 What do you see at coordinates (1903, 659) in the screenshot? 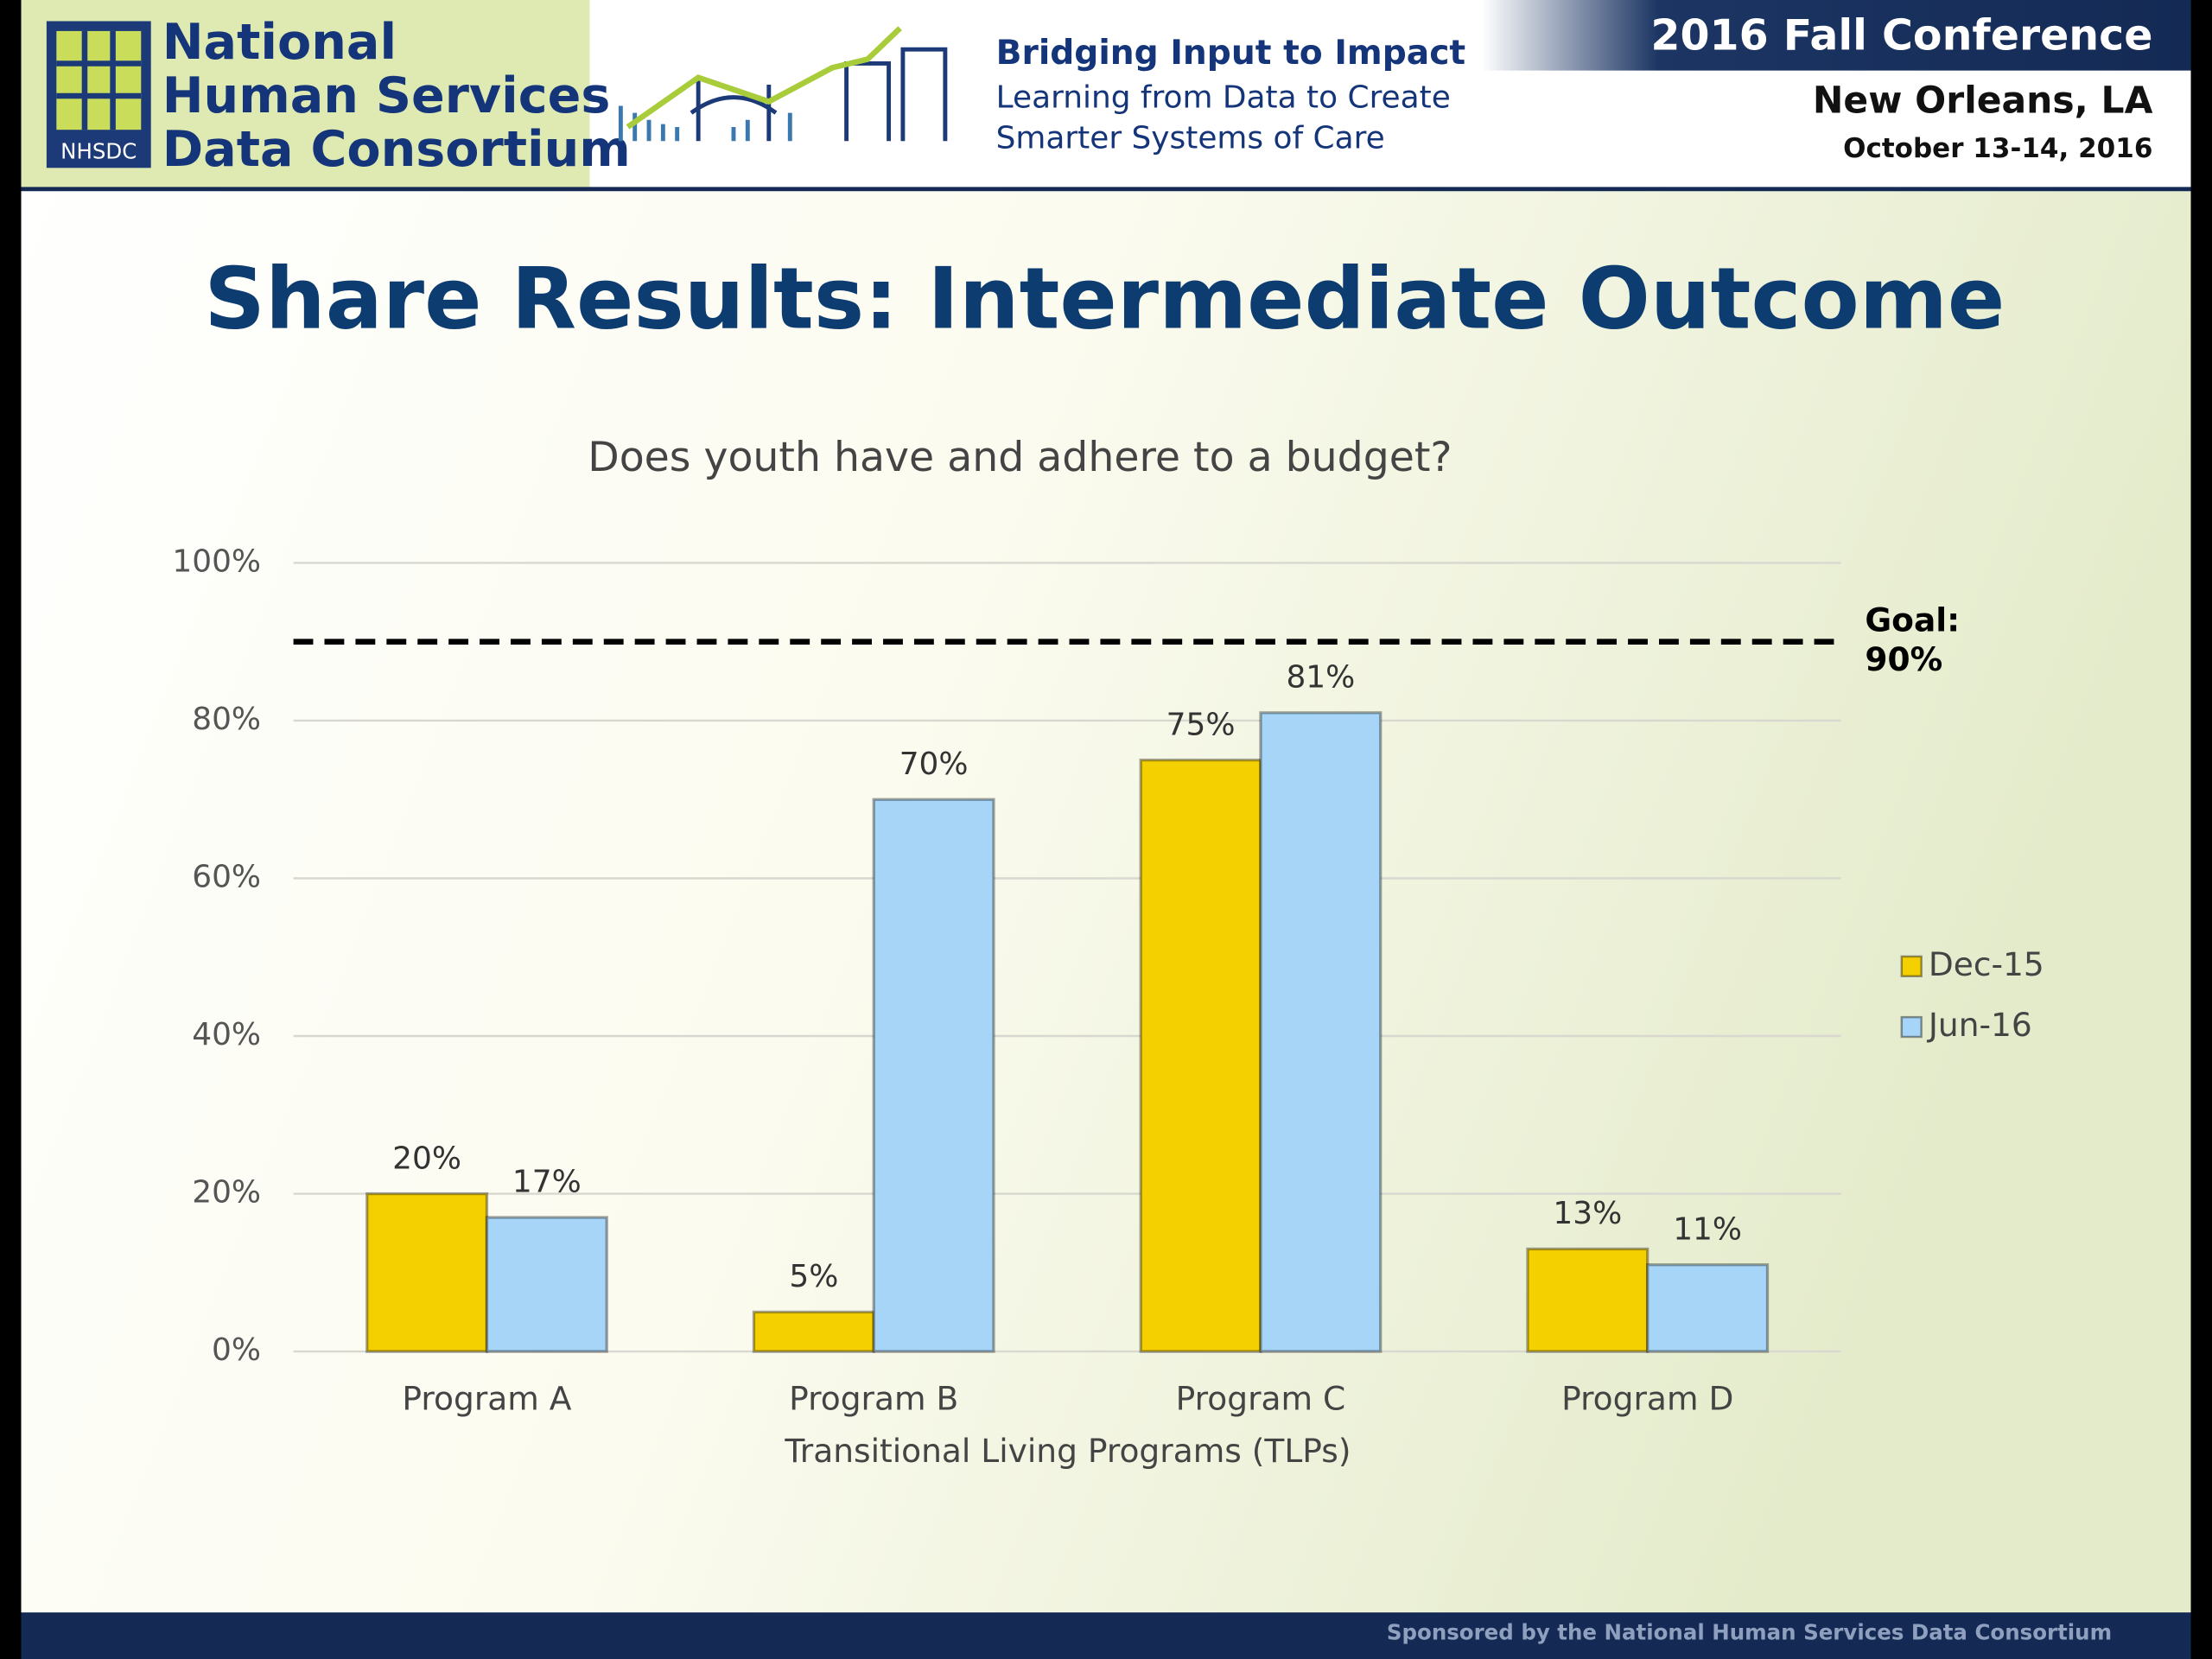
I see `goal-label: 90%` at bounding box center [1903, 659].